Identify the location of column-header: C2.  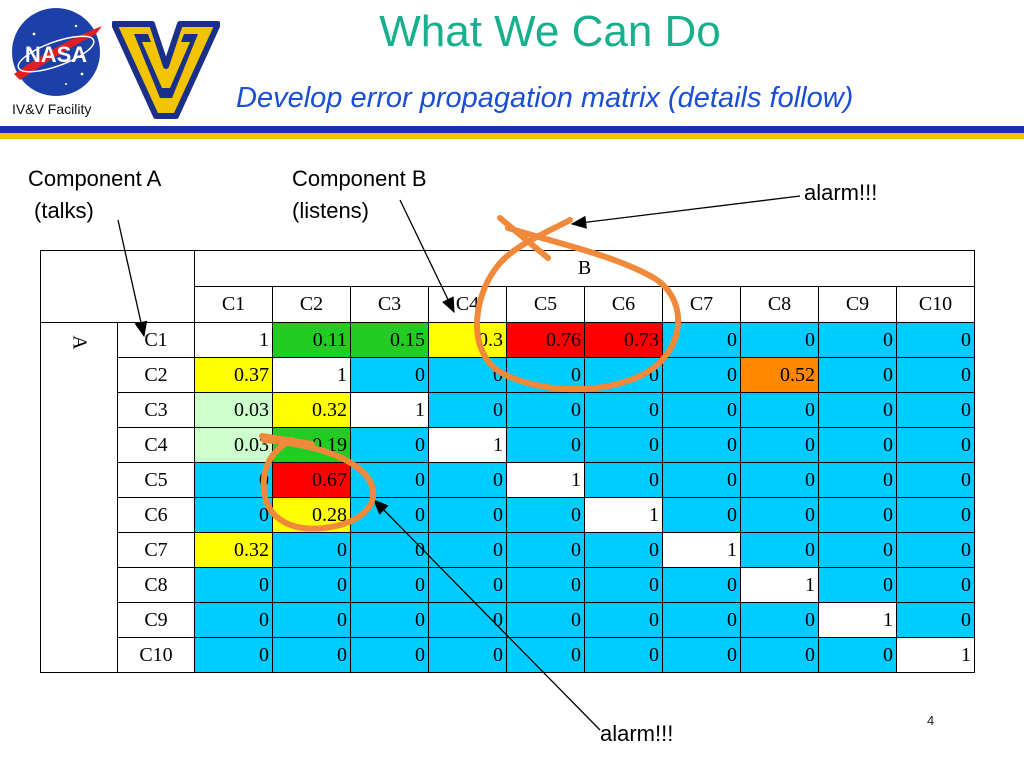
(311, 304).